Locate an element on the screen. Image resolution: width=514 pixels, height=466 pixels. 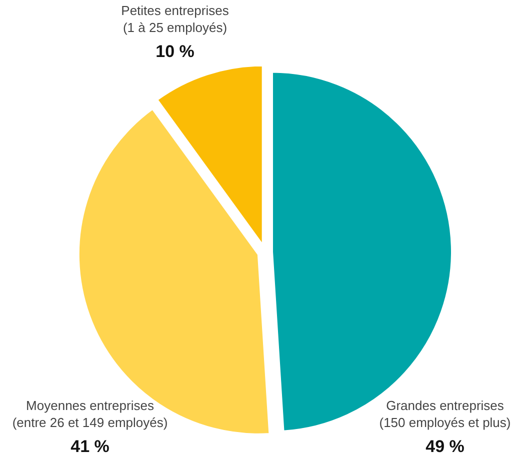
slice-label: Grandes entreprises (150 employés et plus) is located at coordinates (445, 414).